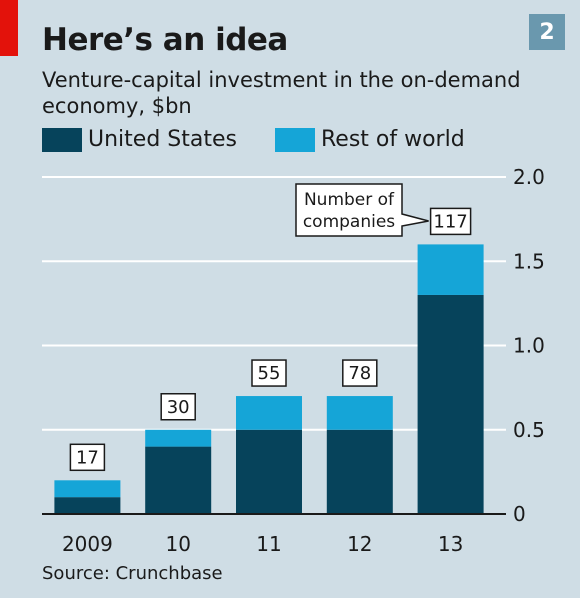 This screenshot has width=580, height=598. Describe the element at coordinates (272, 139) in the screenshot. I see `legend: United States Rest of world` at that location.